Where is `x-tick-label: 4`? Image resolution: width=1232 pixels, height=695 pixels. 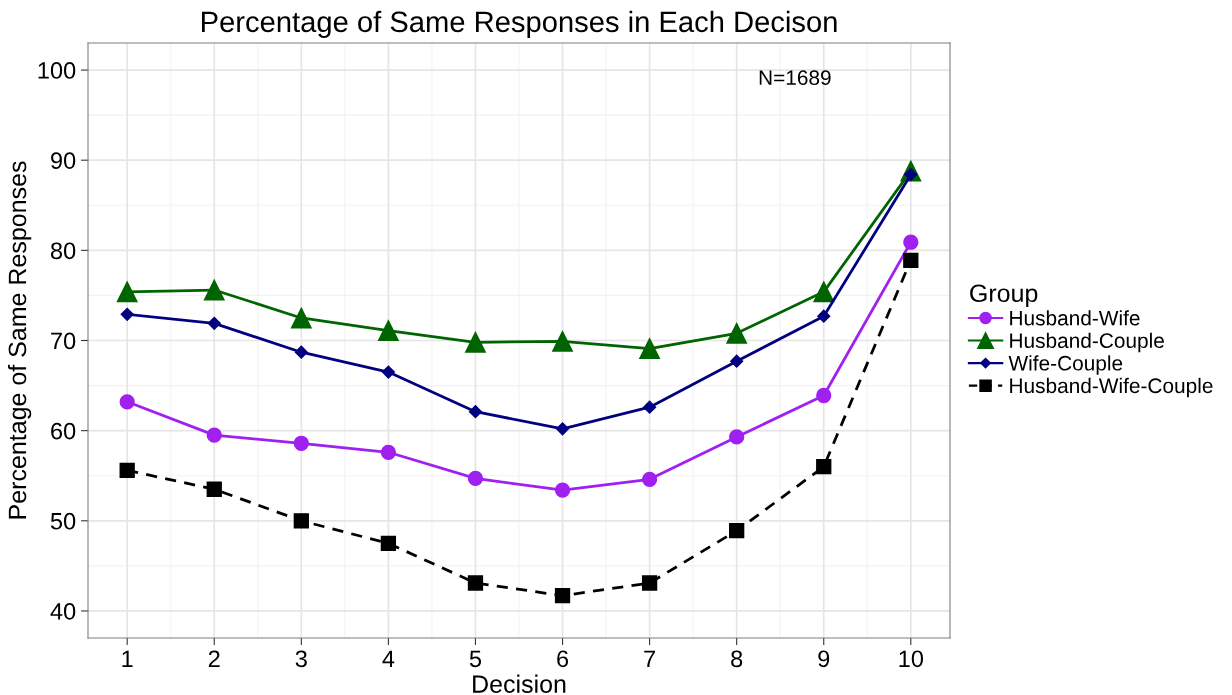 x-tick-label: 4 is located at coordinates (388, 658).